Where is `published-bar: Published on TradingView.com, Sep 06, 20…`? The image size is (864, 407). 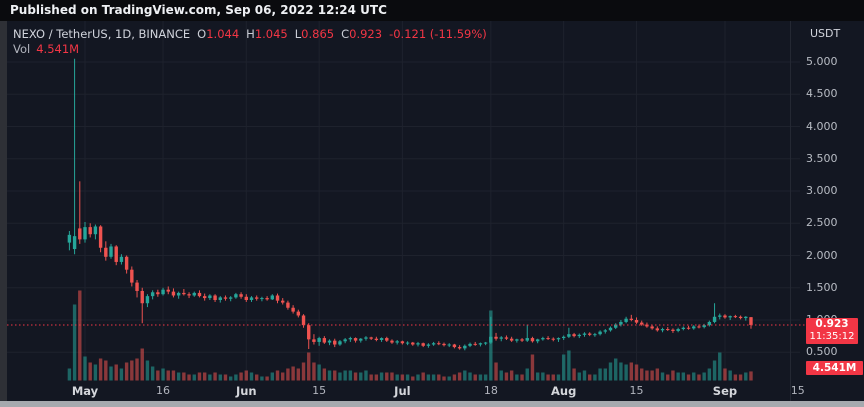
published-bar: Published on TradingView.com, Sep 06, 20… is located at coordinates (432, 10).